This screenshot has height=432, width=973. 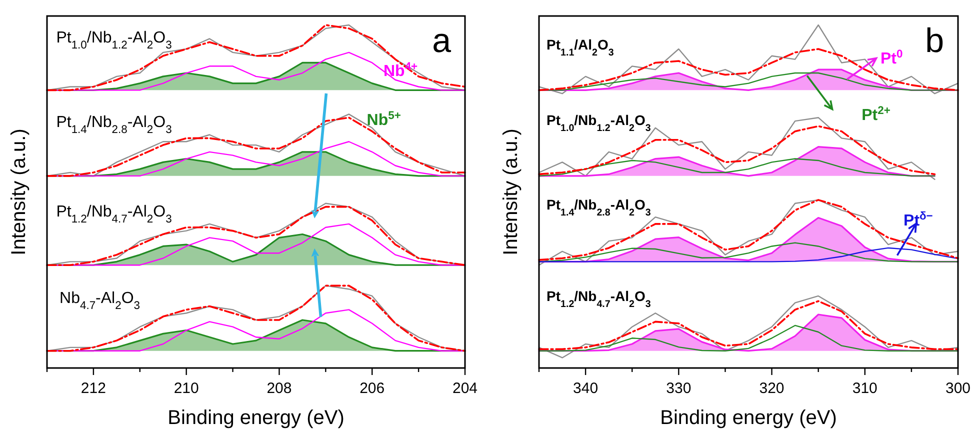 I want to click on x-tick-label: 330, so click(x=679, y=388).